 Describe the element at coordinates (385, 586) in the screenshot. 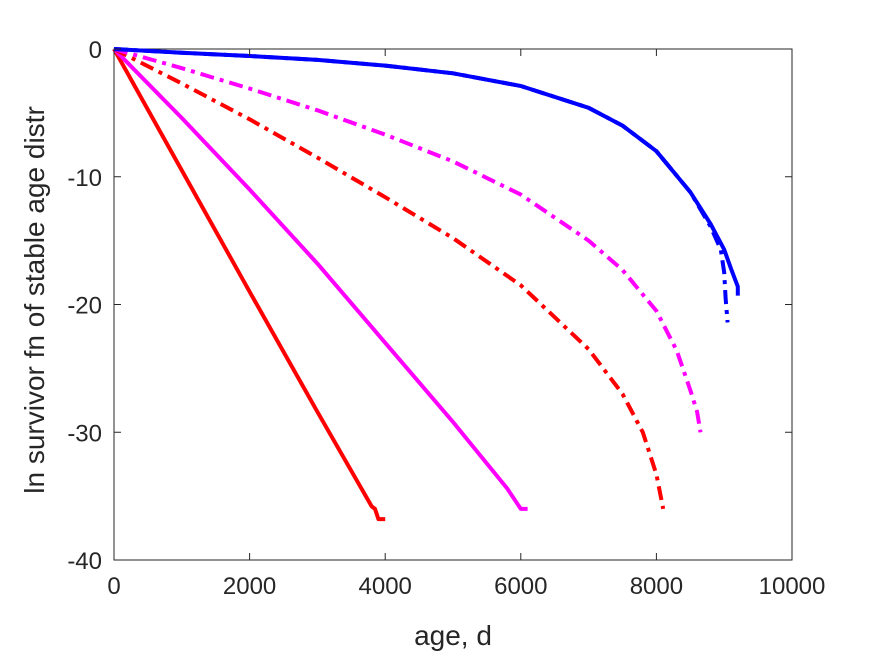

I see `x-tick-label: 4000` at that location.